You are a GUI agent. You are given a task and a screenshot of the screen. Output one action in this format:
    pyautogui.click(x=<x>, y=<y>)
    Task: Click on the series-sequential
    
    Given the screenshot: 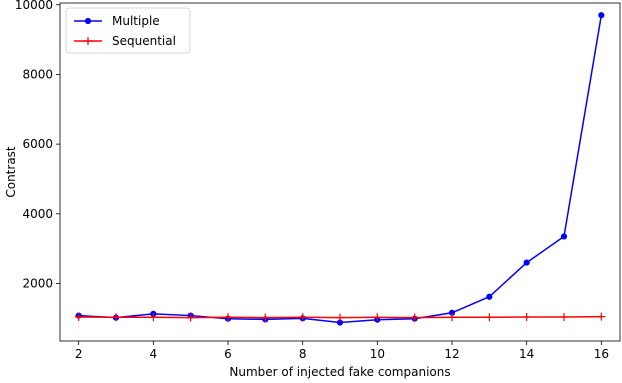 What is the action you would take?
    pyautogui.click(x=340, y=317)
    